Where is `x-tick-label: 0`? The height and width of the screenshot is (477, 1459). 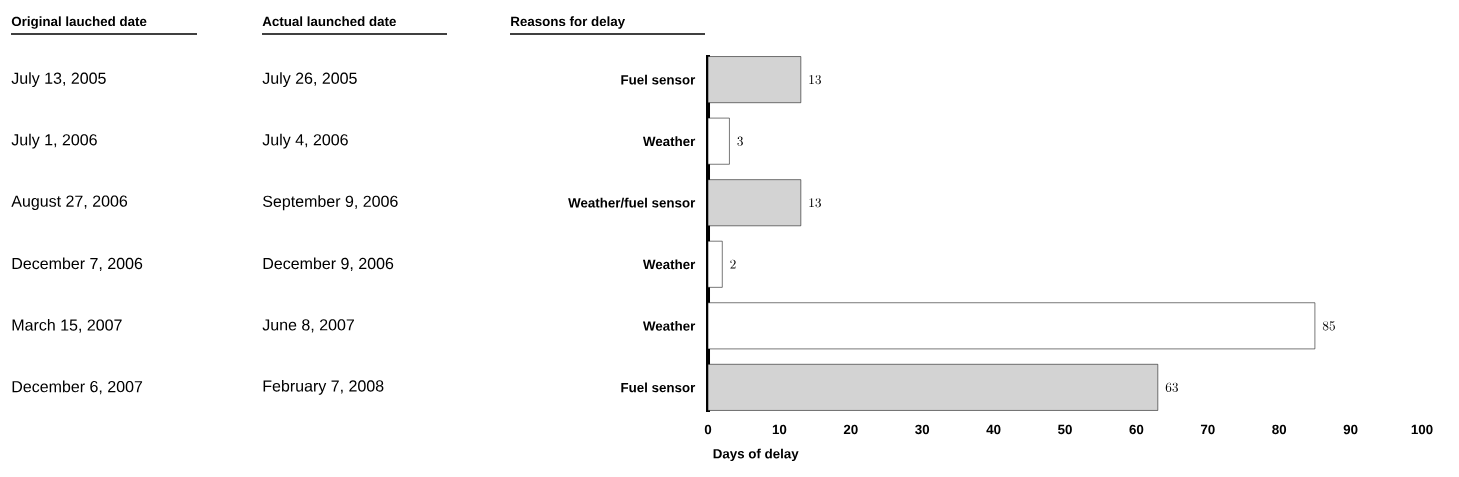 x-tick-label: 0 is located at coordinates (708, 429).